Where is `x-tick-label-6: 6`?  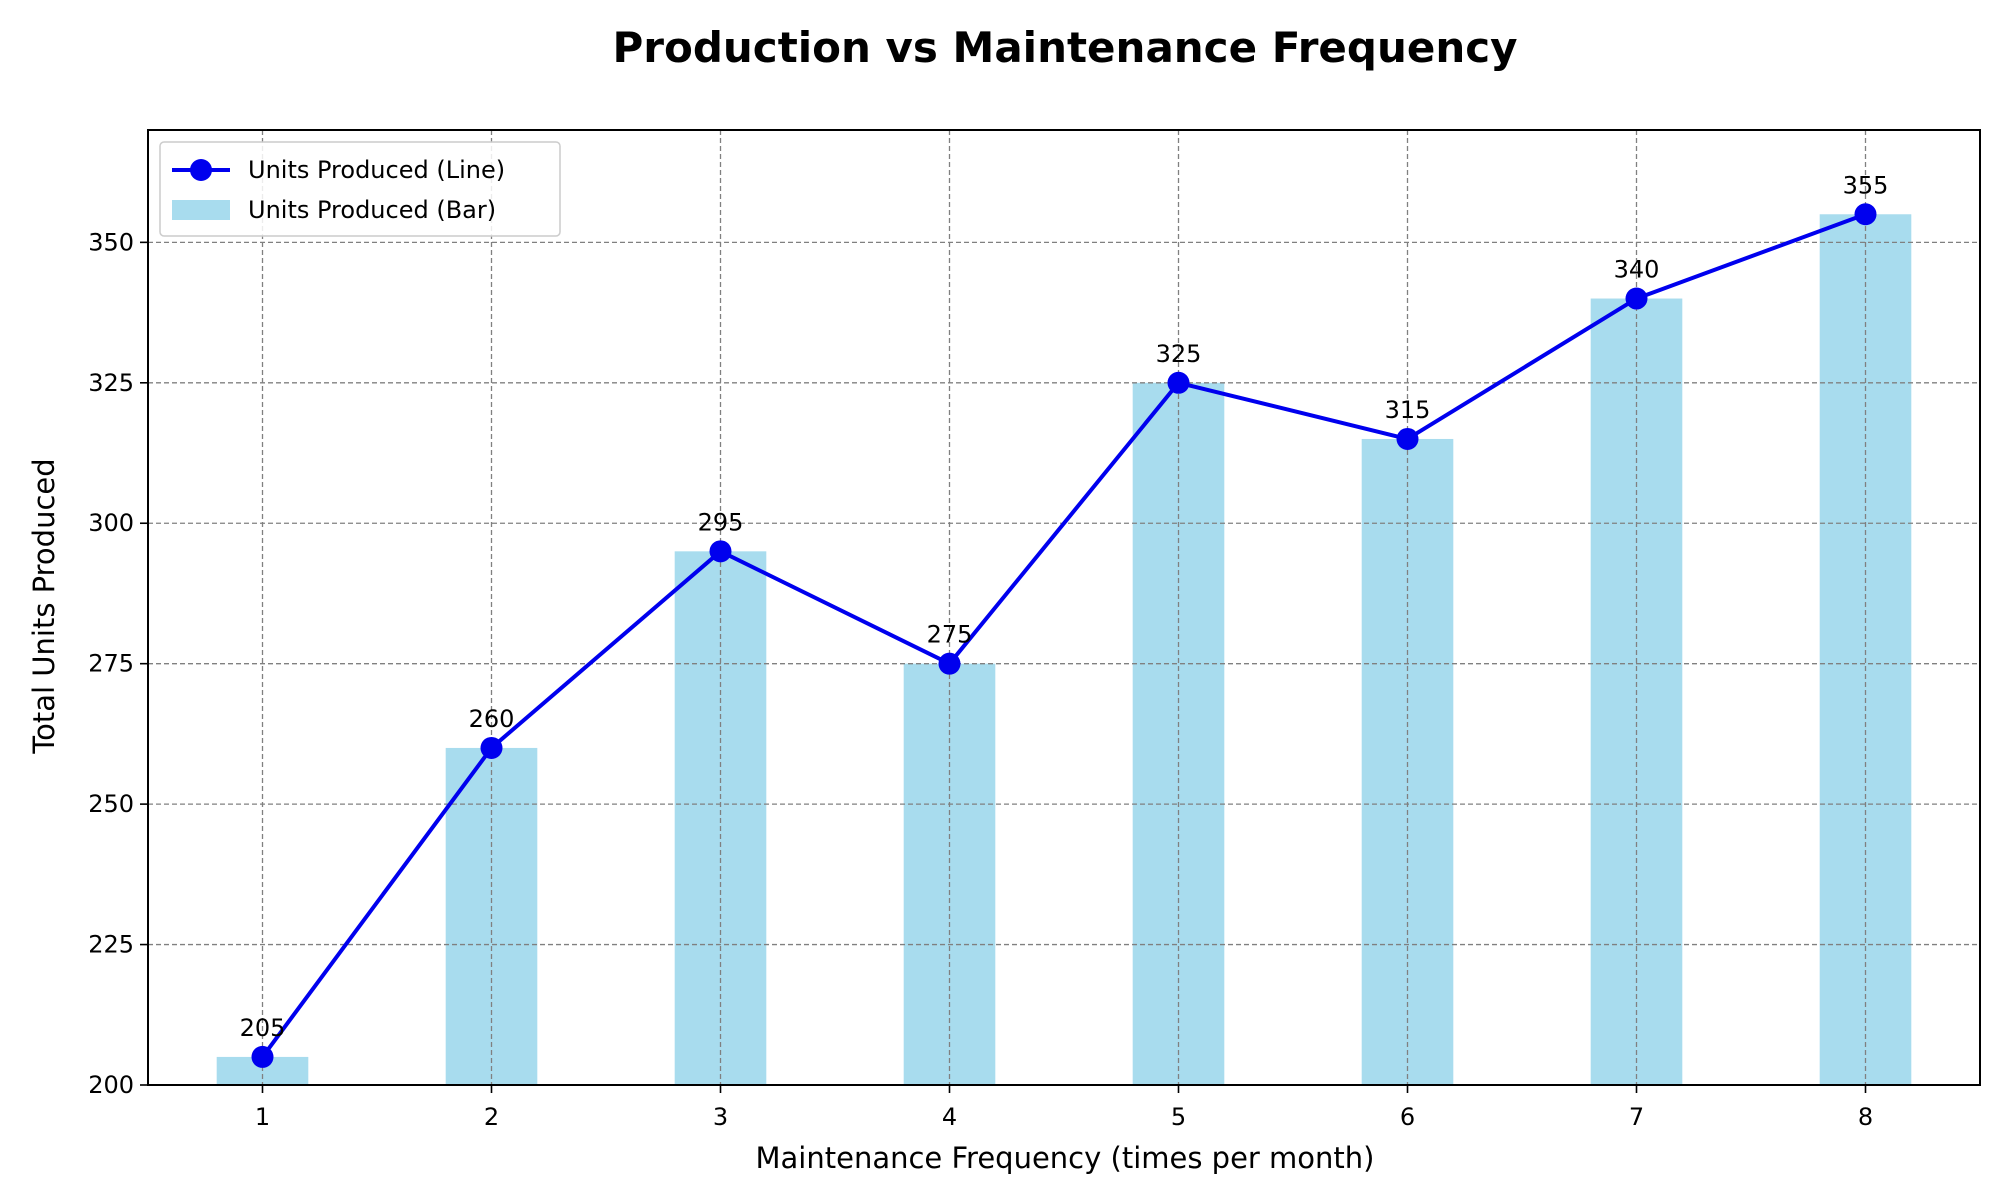 x-tick-label-6: 6 is located at coordinates (1407, 1117).